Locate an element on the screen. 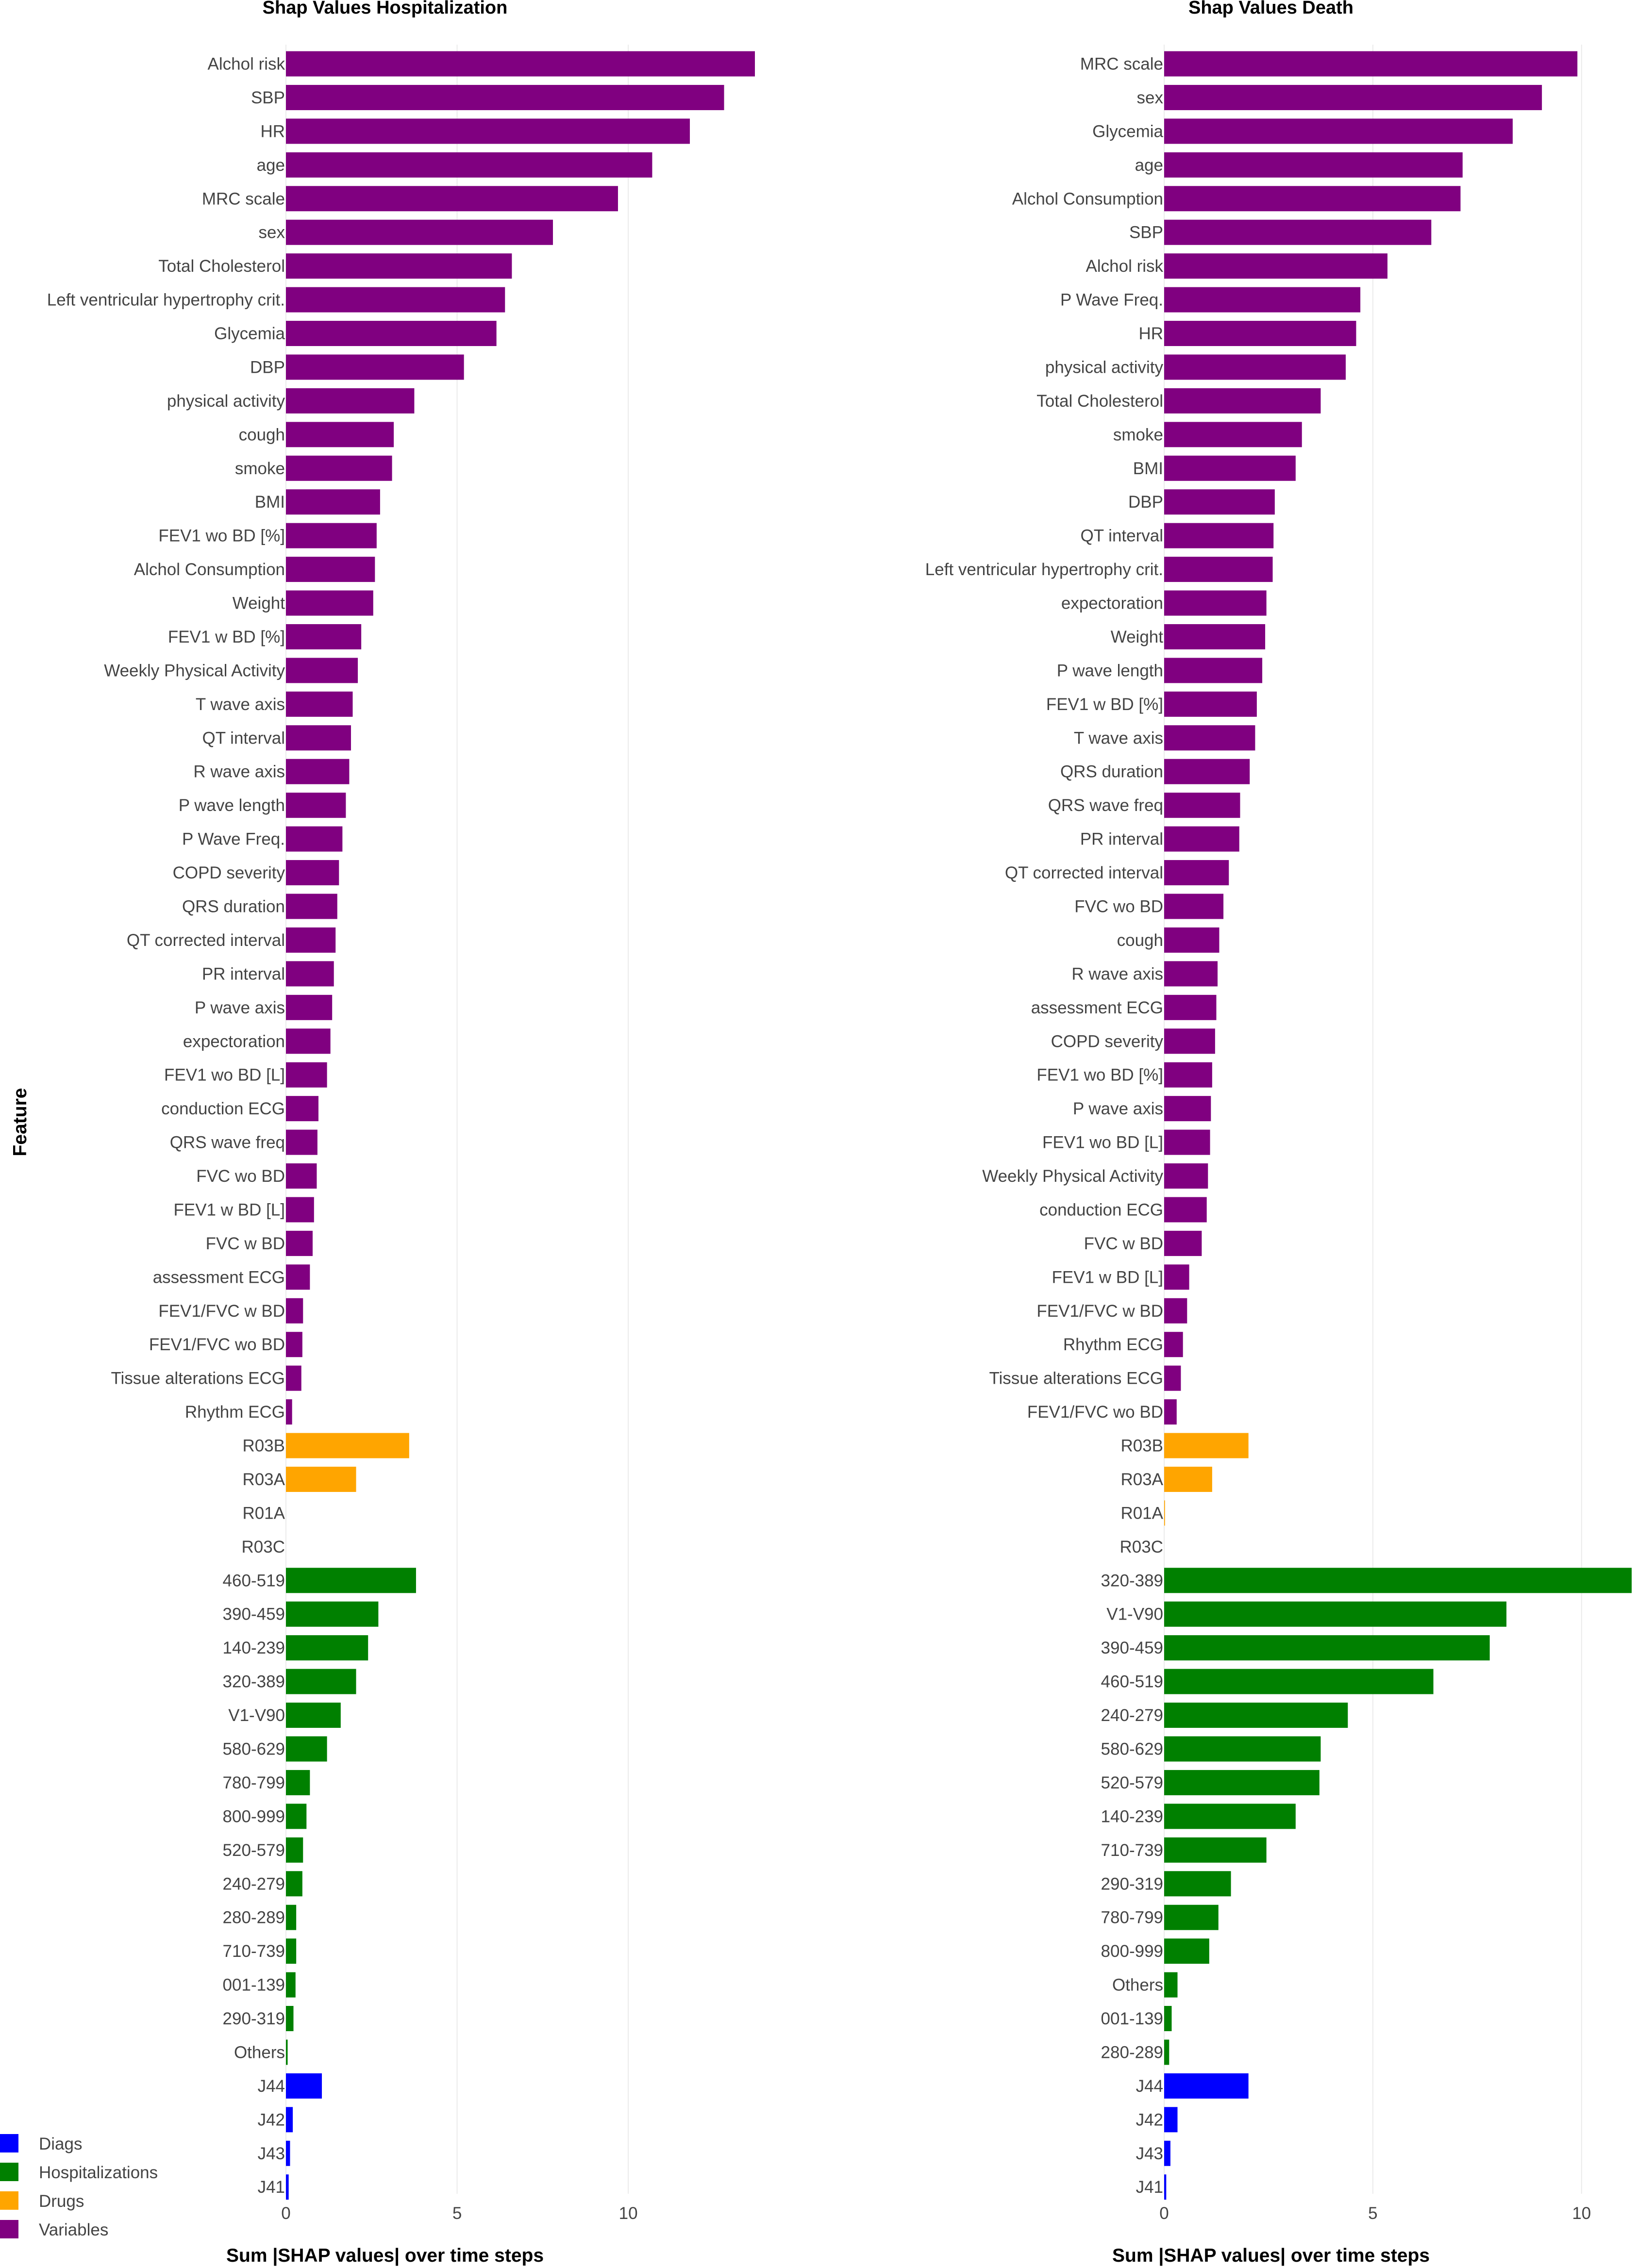  hosp-feature-label: cough is located at coordinates (262, 434).